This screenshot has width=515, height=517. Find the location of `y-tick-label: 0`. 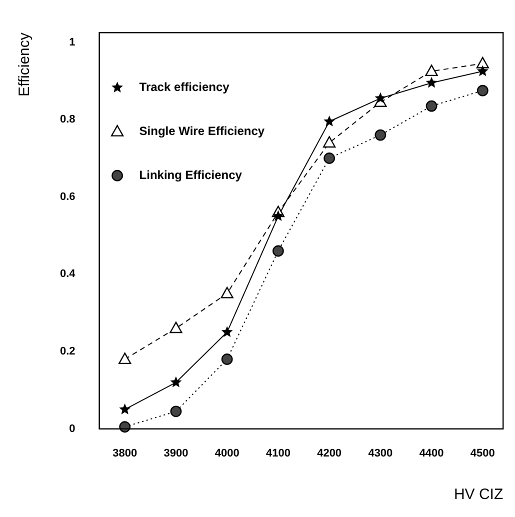

y-tick-label: 0 is located at coordinates (72, 428).